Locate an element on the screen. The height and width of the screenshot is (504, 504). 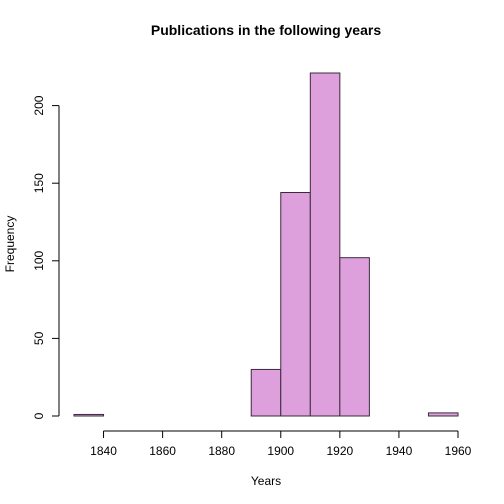
x-axis-title: Years is located at coordinates (266, 481).